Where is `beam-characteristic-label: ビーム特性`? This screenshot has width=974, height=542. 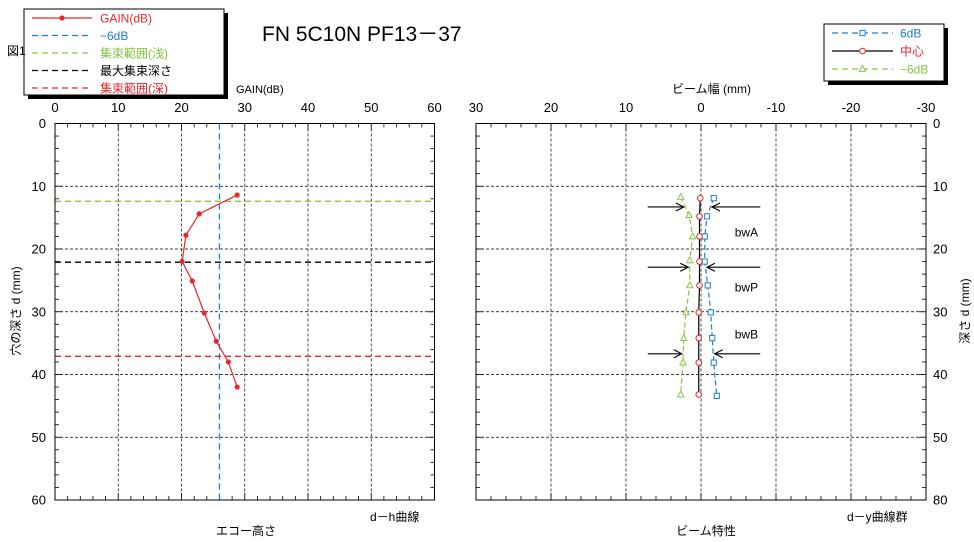
beam-characteristic-label: ビーム特性 is located at coordinates (706, 530).